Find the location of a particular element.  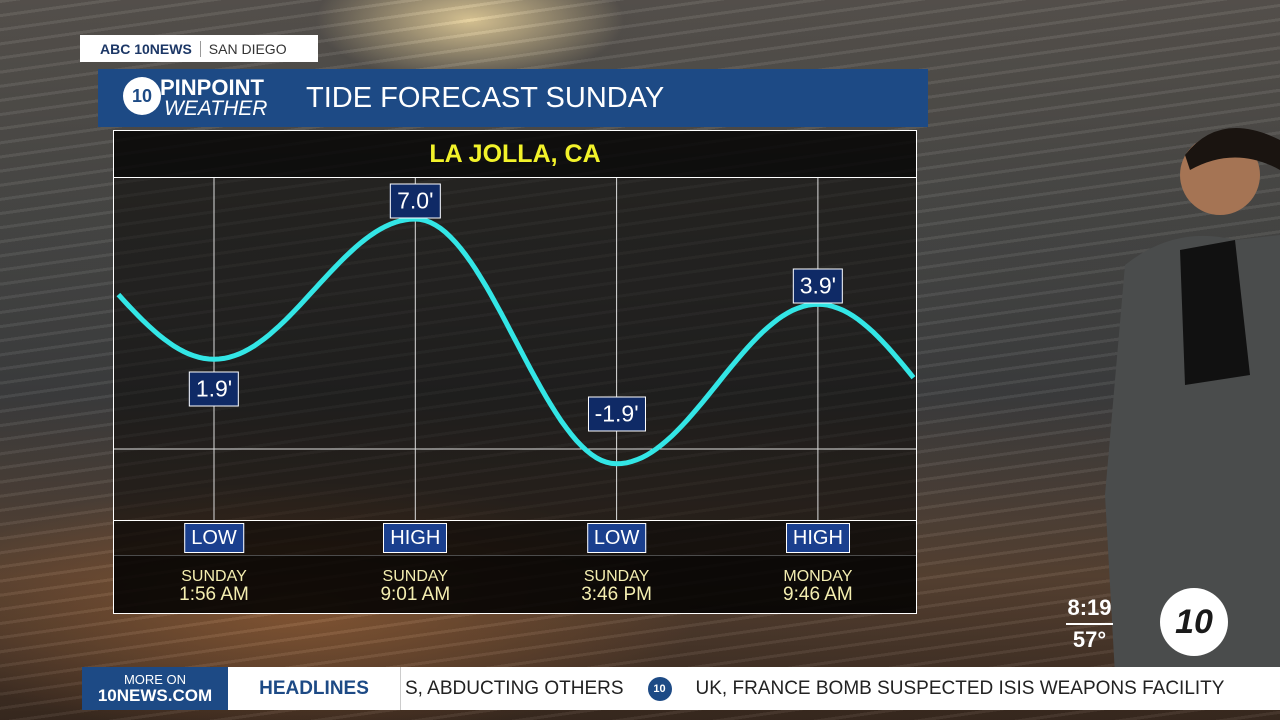

tide-value-label: -1.9' is located at coordinates (616, 414).